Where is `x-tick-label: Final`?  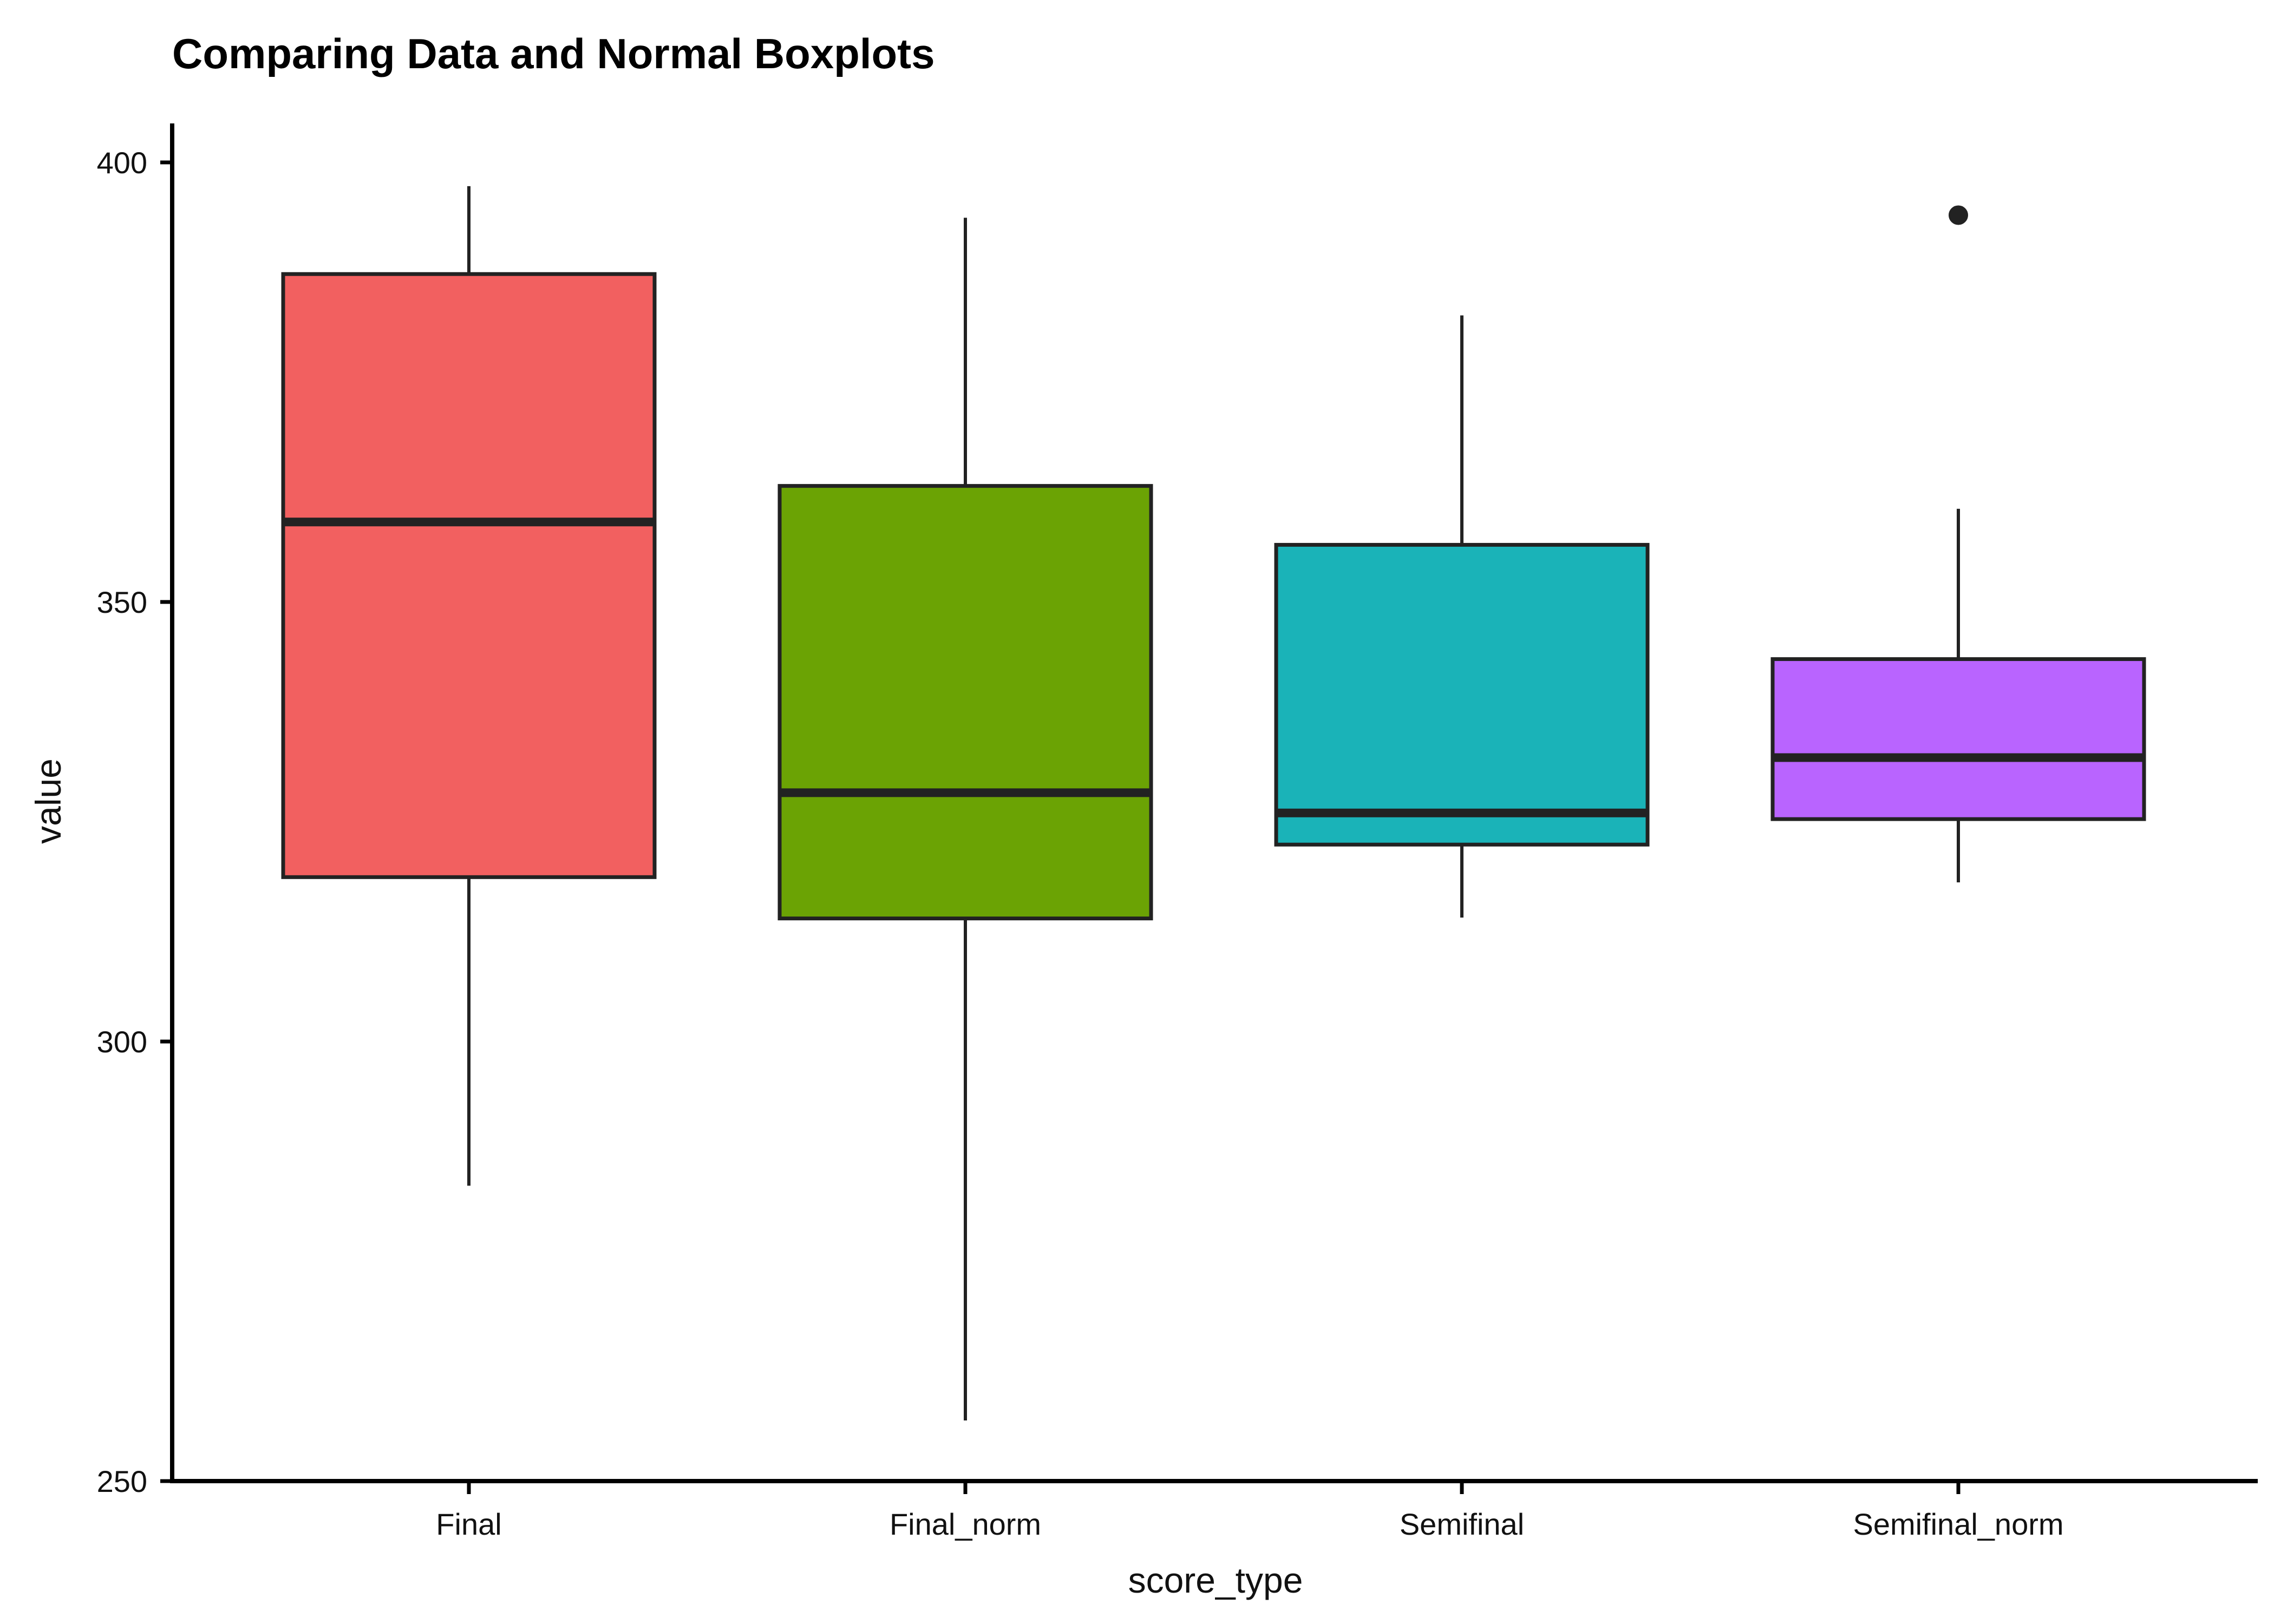
x-tick-label: Final is located at coordinates (469, 1524).